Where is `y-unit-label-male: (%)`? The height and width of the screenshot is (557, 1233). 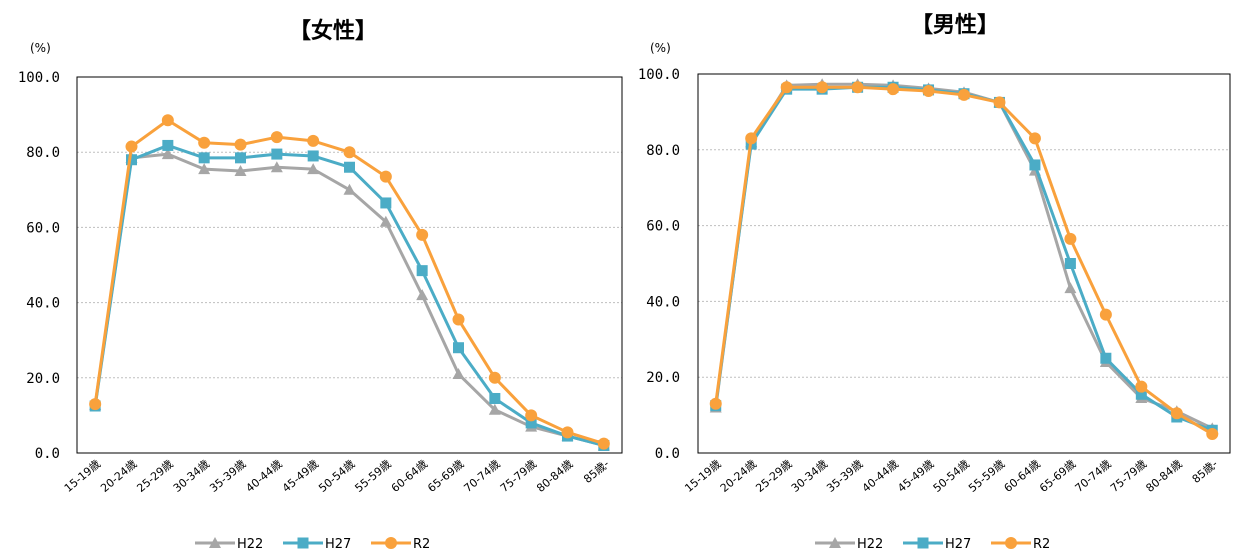 y-unit-label-male: (%) is located at coordinates (660, 48).